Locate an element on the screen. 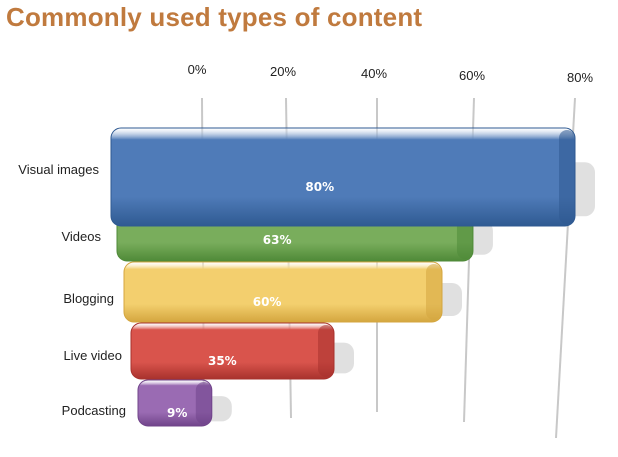 The width and height of the screenshot is (618, 457). bar-blogging is located at coordinates (292, 292).